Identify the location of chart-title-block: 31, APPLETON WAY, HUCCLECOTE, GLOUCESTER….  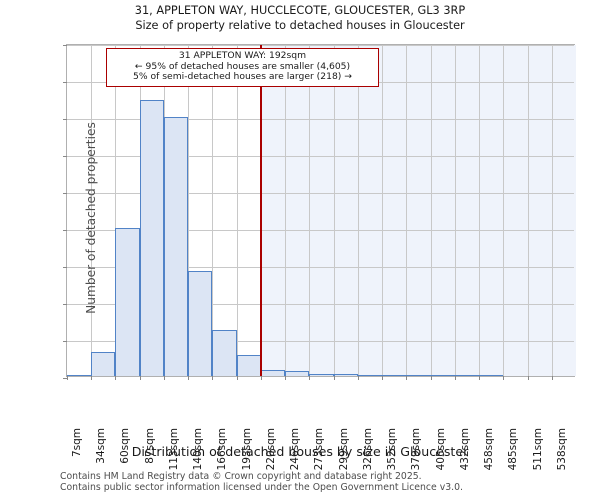
(300, 18).